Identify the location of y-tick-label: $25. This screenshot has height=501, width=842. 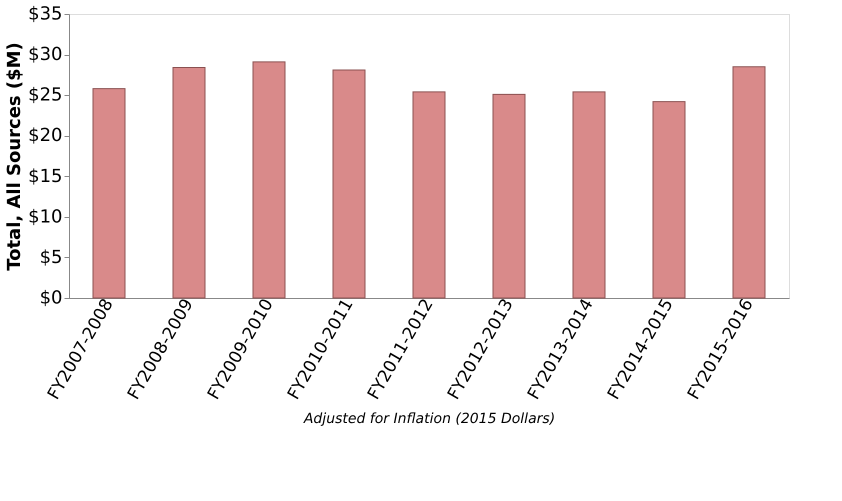
(45, 95).